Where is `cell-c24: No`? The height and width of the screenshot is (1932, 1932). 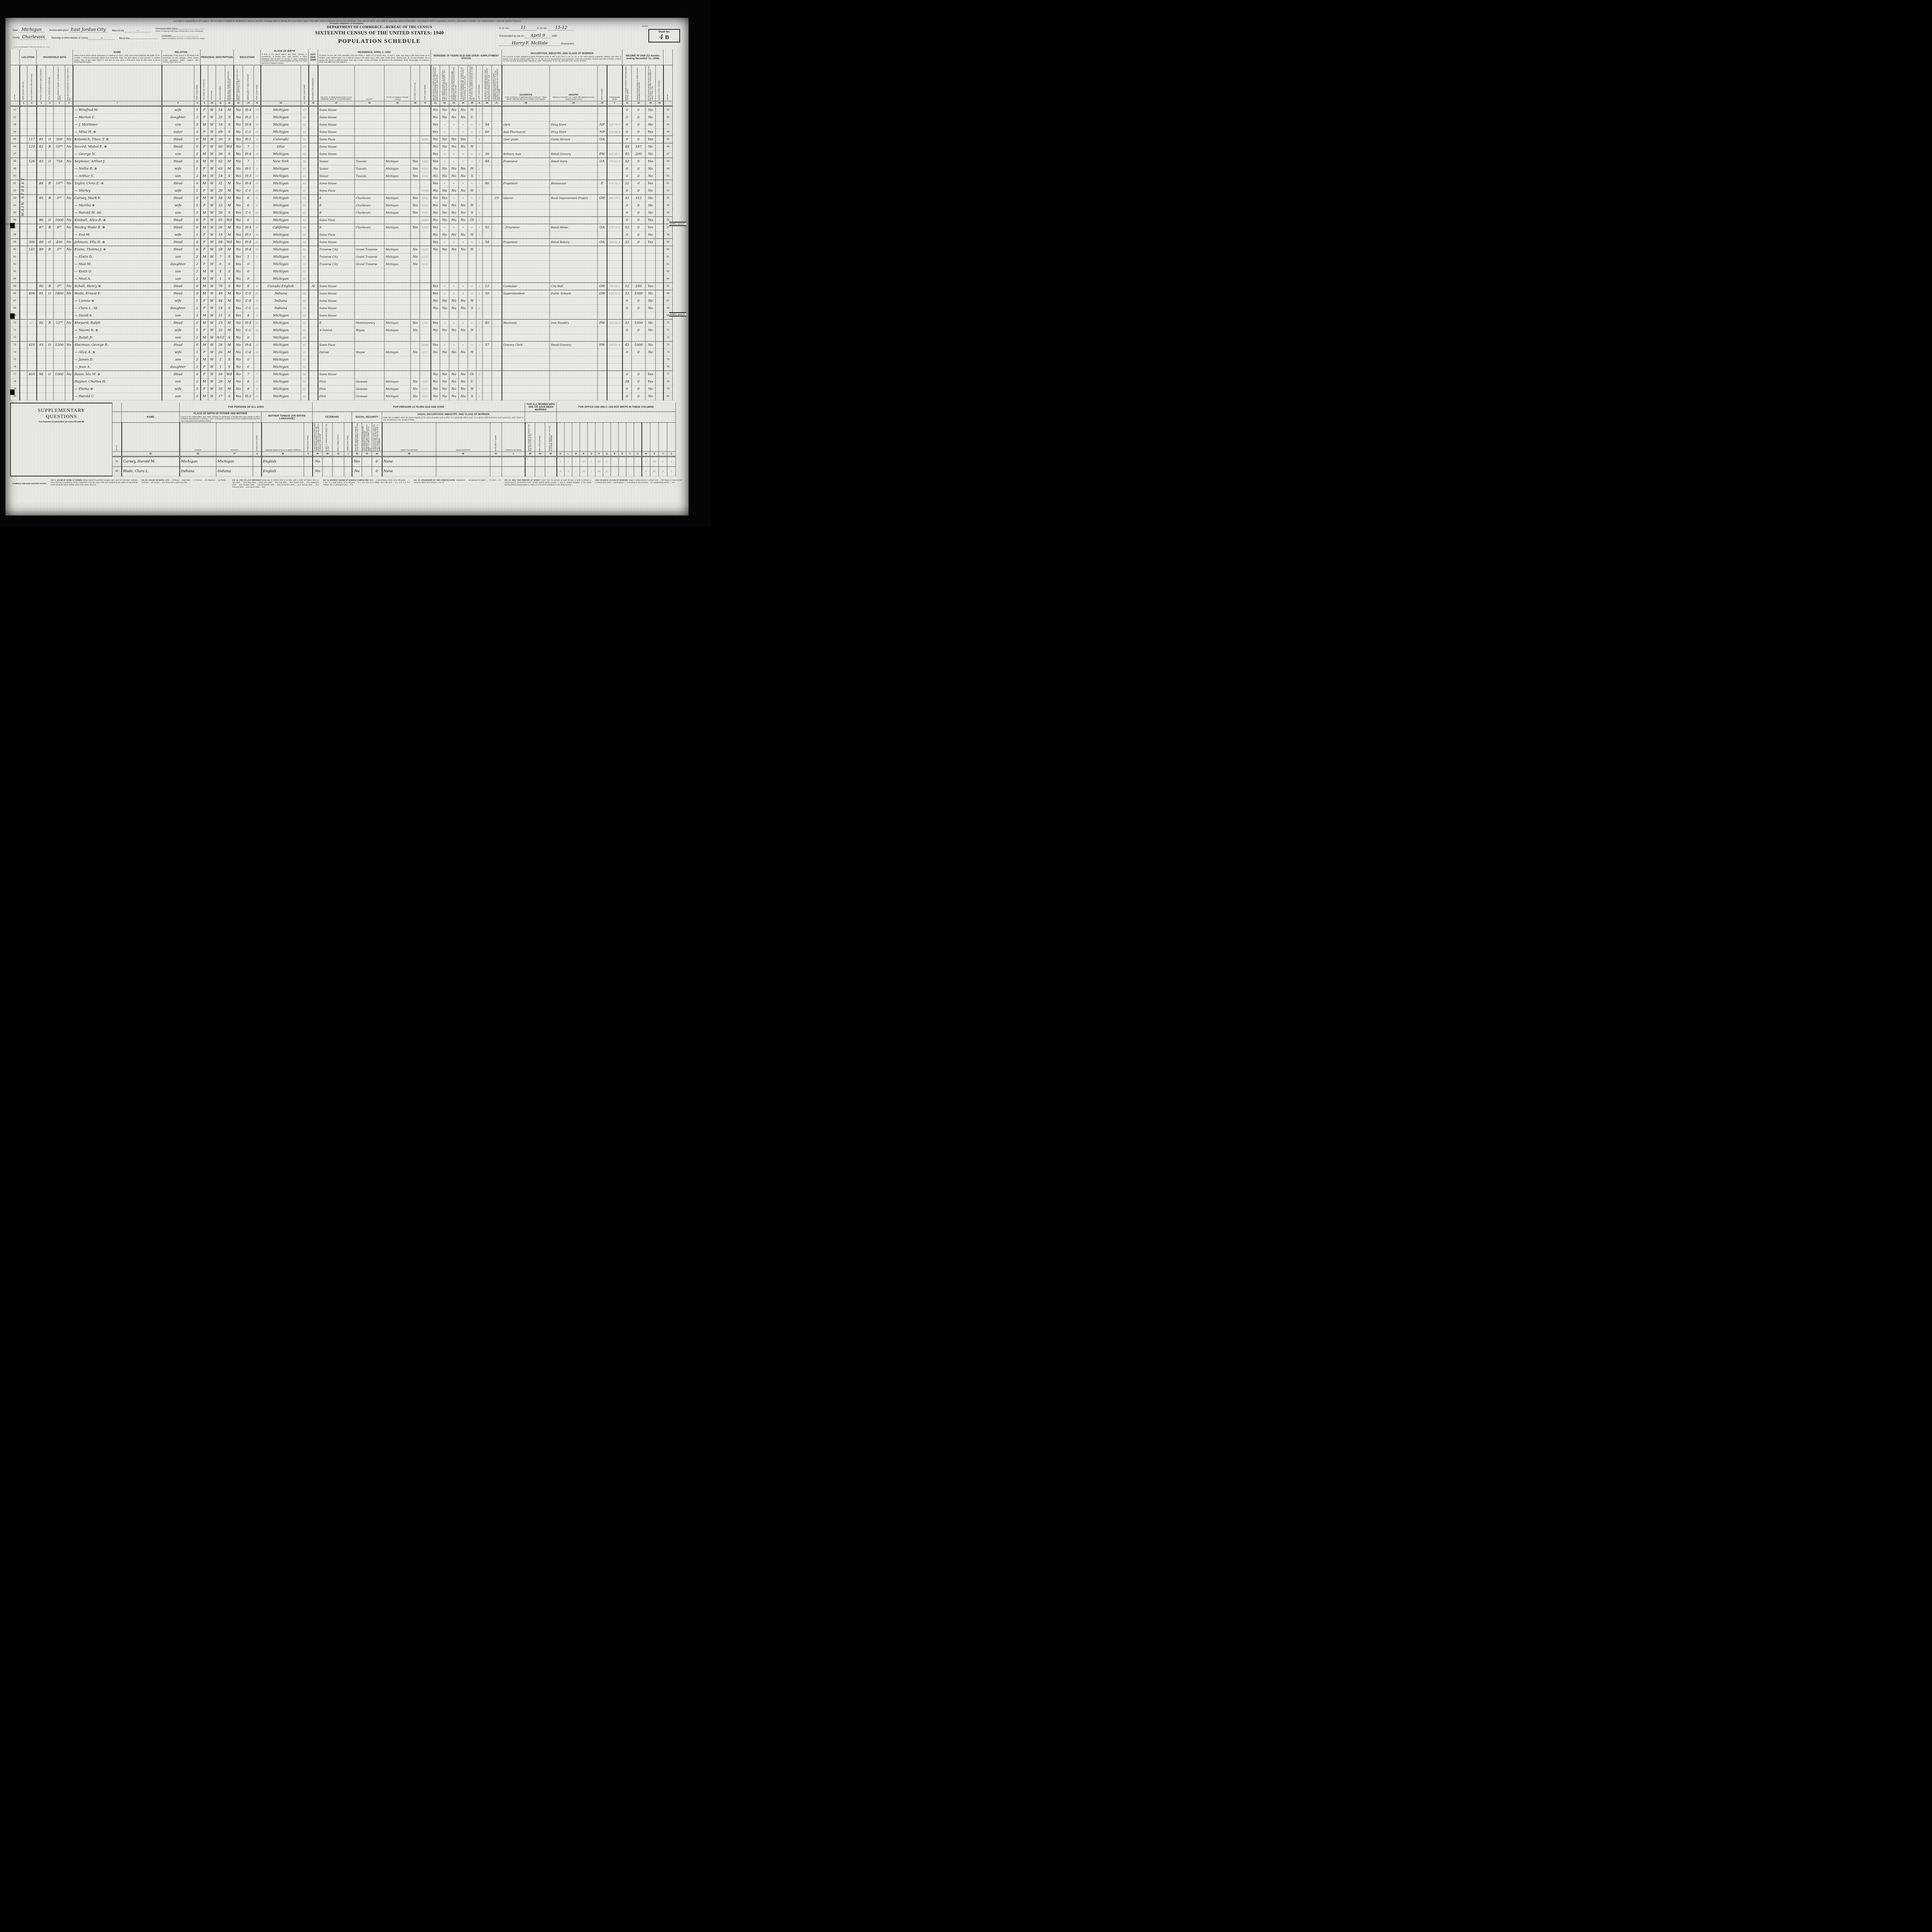
cell-c24: No is located at coordinates (463, 382).